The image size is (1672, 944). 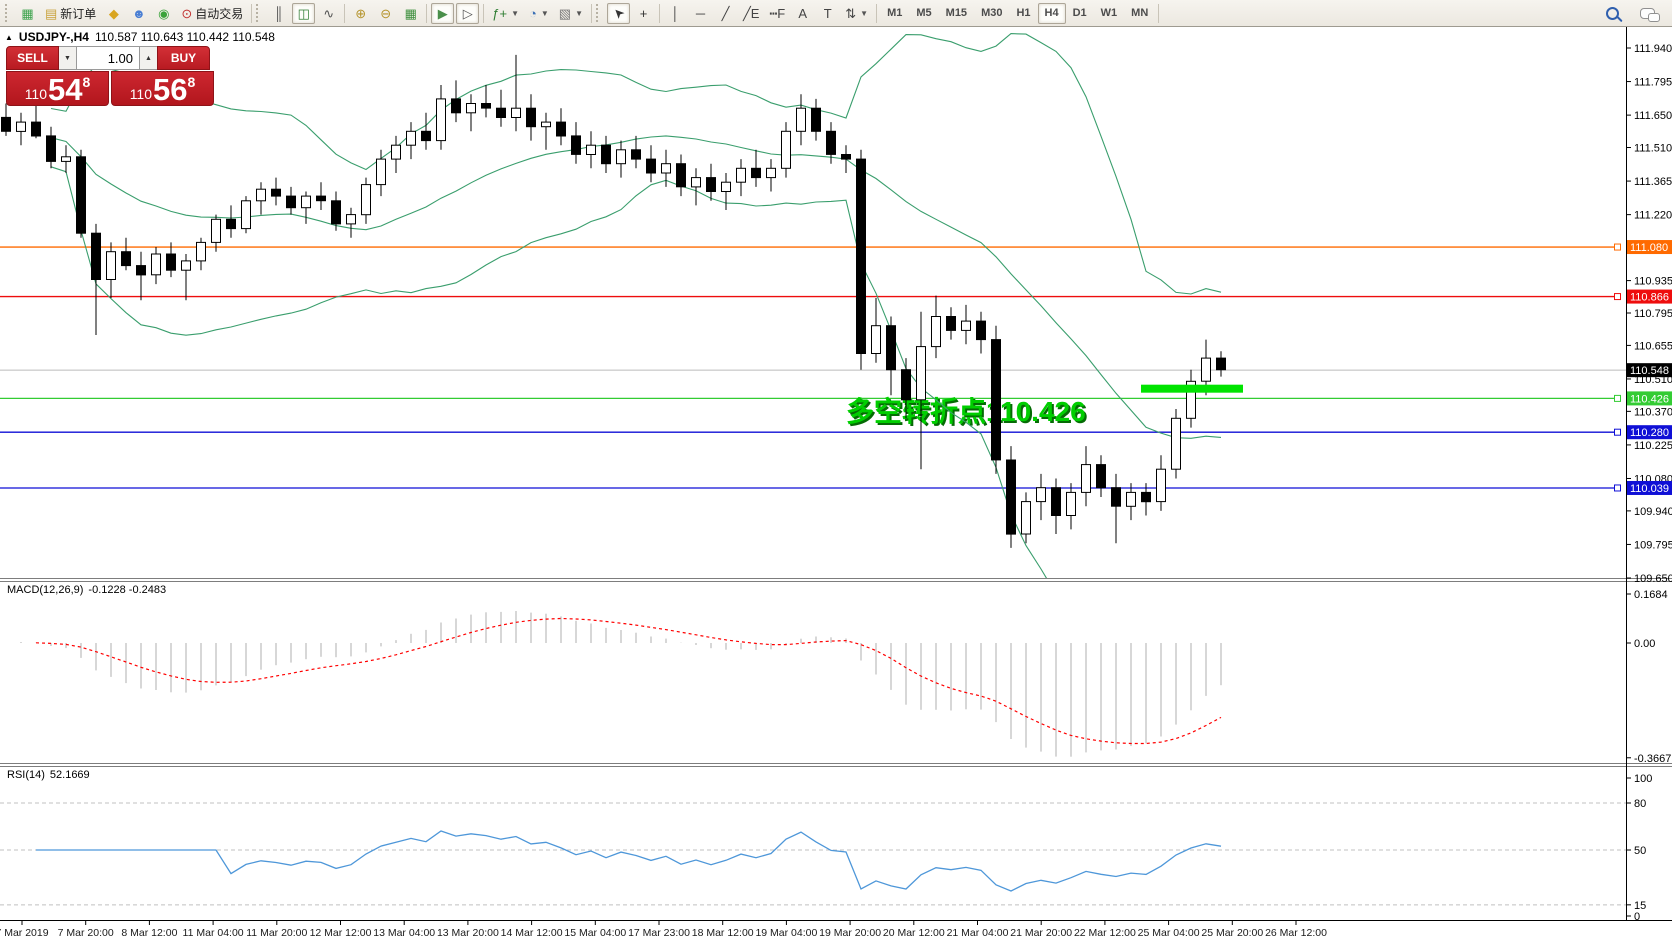 I want to click on hline-111.080, so click(x=810, y=247).